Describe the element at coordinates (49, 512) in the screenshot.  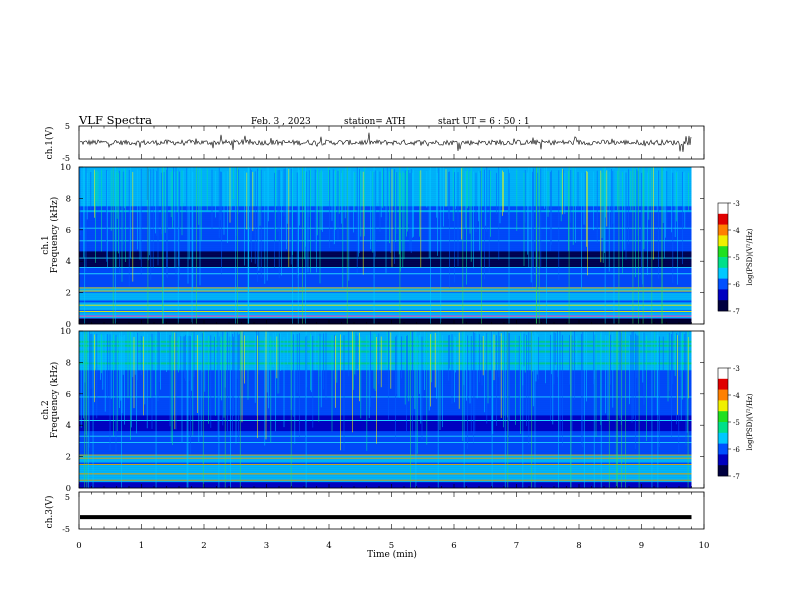
I see `ch3-ylabel: ch.3(V)` at that location.